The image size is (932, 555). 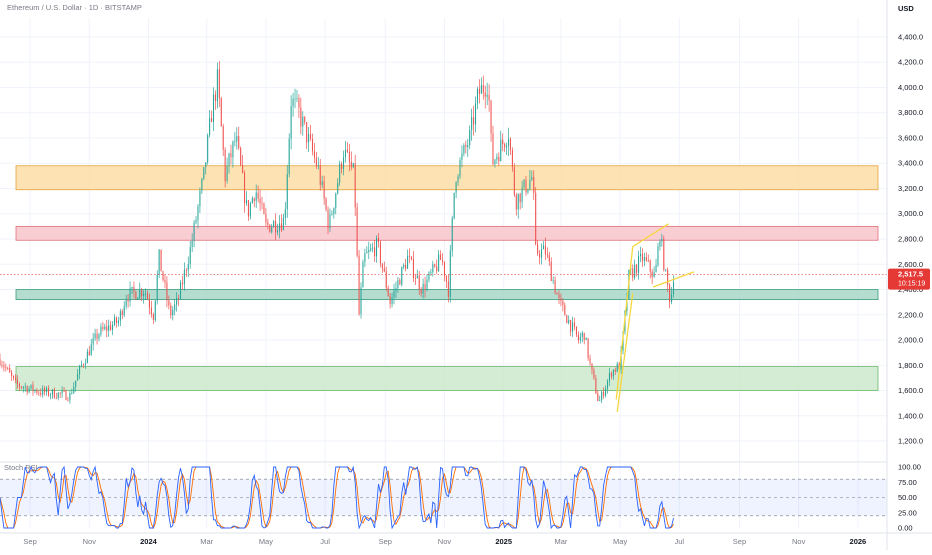 What do you see at coordinates (910, 274) in the screenshot?
I see `current-price: 2,517.5` at bounding box center [910, 274].